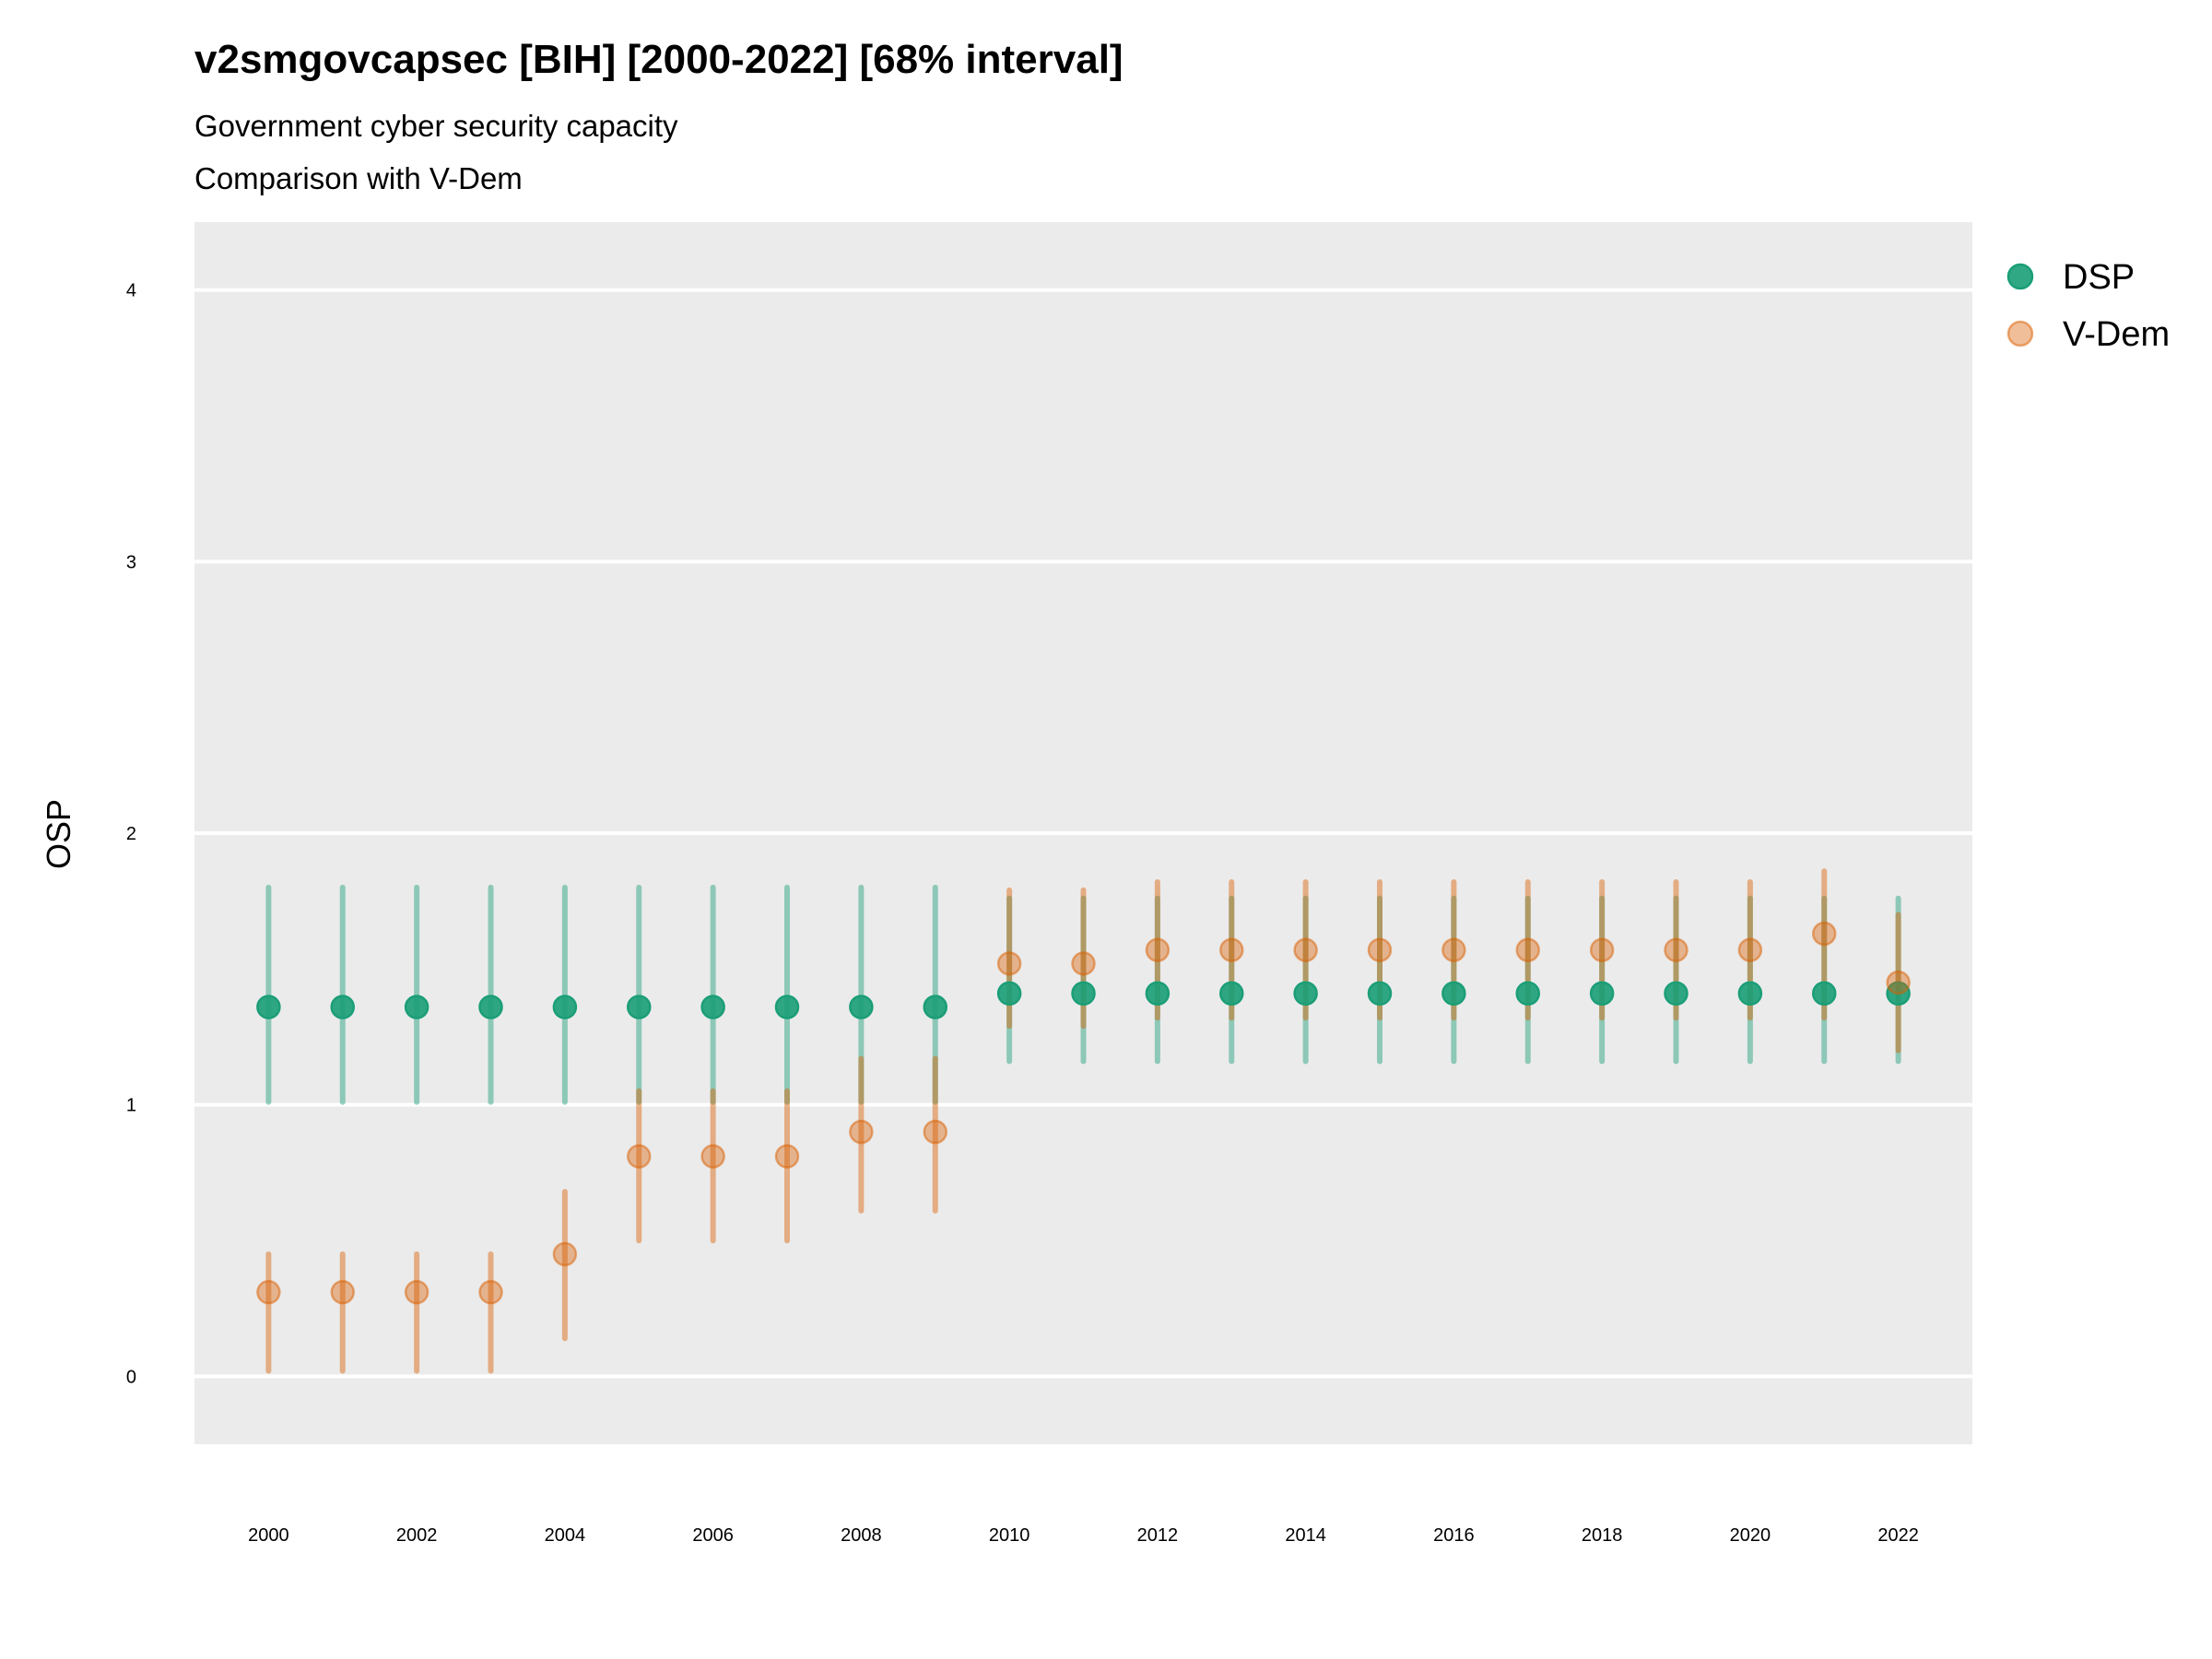 The width and height of the screenshot is (2212, 1659). I want to click on chart-subtitle: Government cyber security capacity, so click(436, 126).